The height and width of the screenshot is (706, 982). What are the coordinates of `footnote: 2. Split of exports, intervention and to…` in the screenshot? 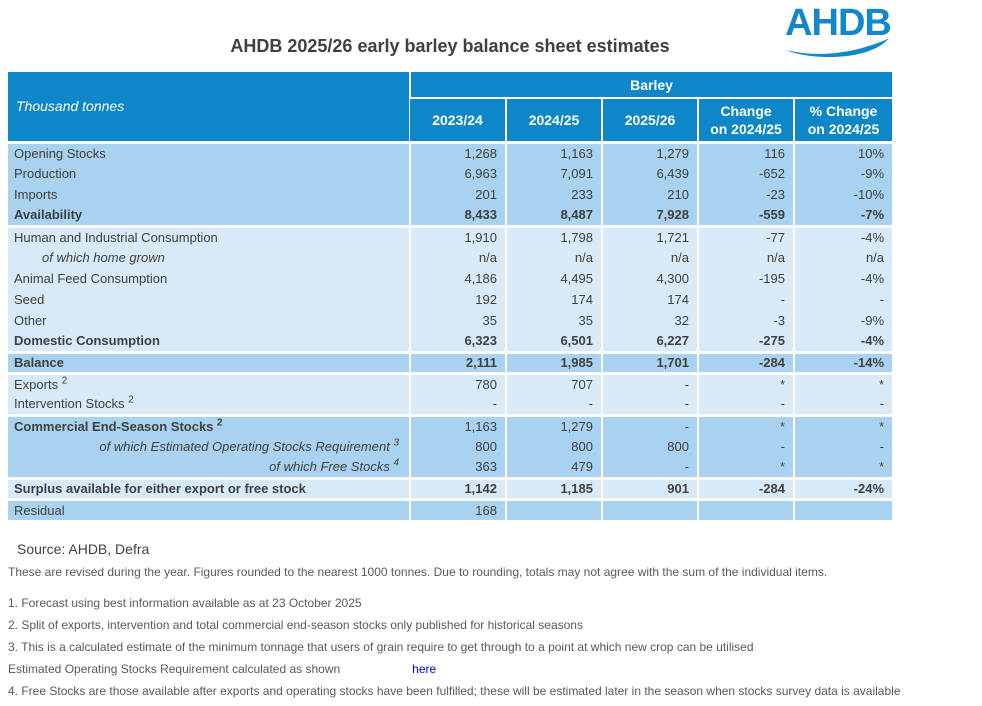 It's located at (295, 625).